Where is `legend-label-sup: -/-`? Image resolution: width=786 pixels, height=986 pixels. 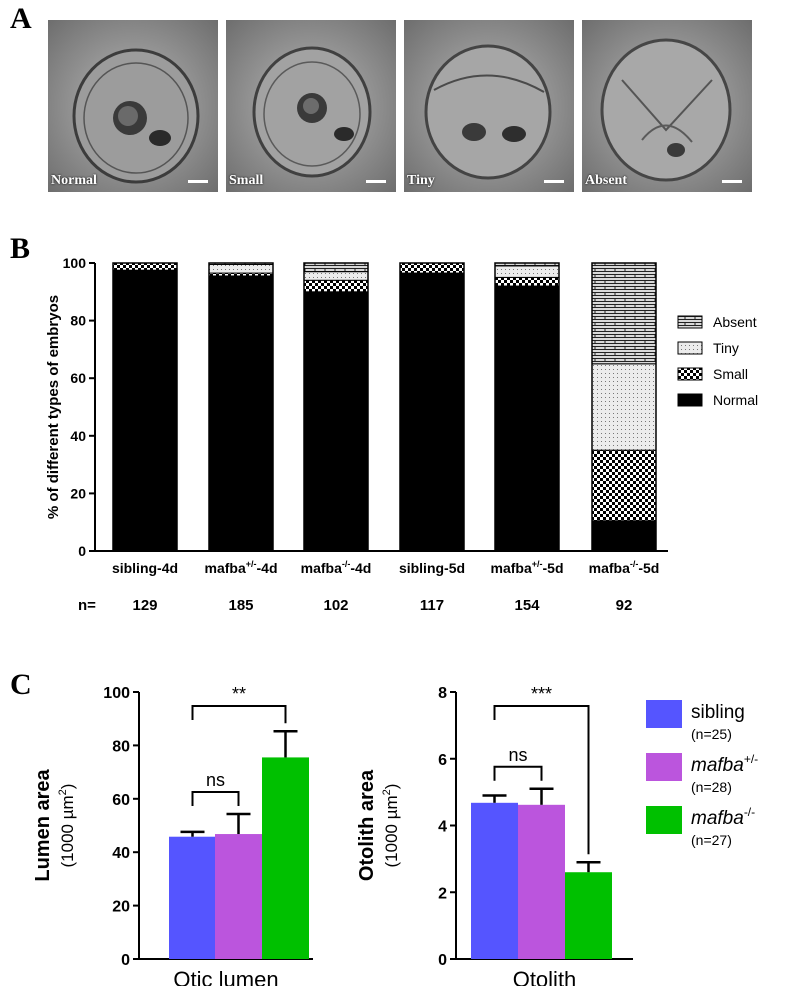
legend-label-sup: -/- is located at coordinates (749, 812).